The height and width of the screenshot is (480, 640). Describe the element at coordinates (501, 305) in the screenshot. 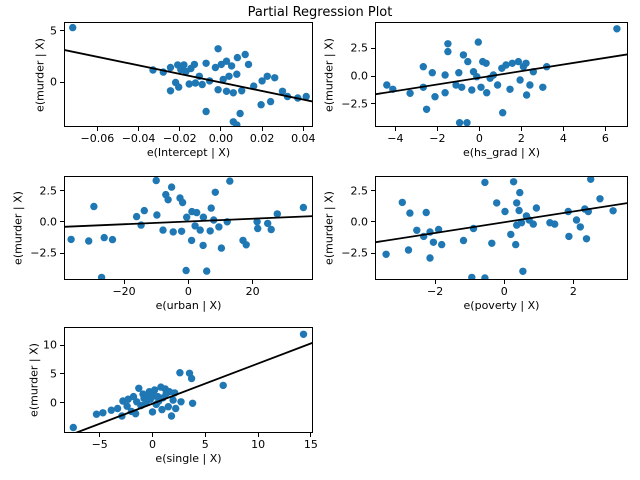

I see `x-axis-label-poverty: e(poverty | X)` at that location.